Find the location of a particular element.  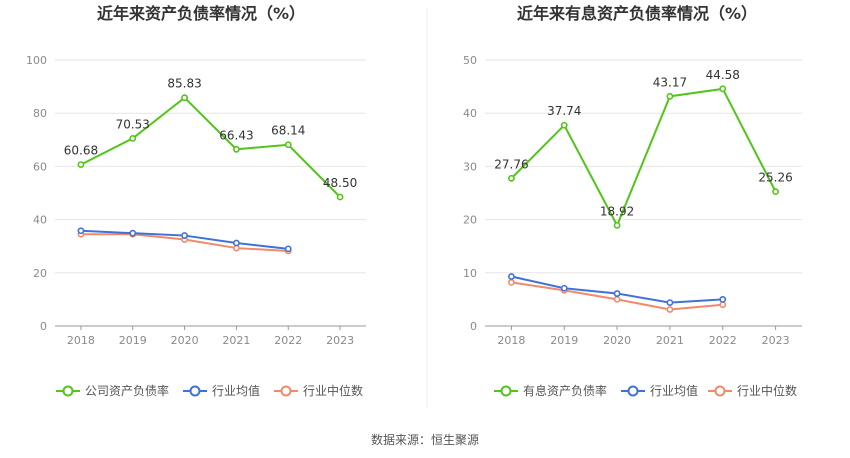

source-note: 数据来源：恒生聚源 is located at coordinates (425, 439).